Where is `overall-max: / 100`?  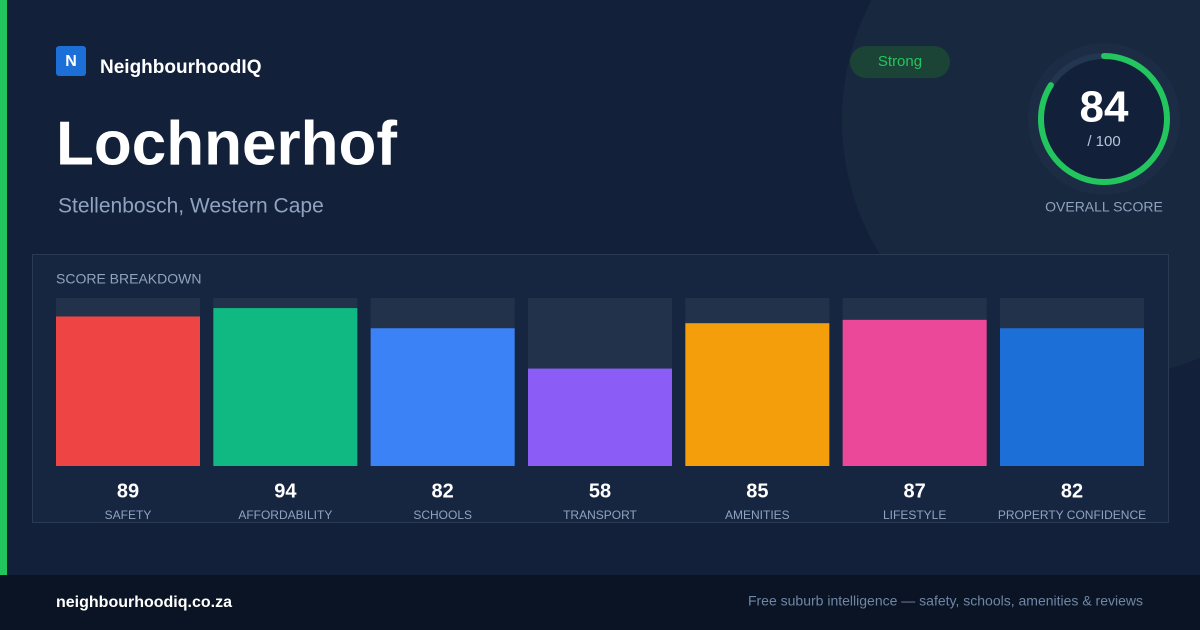
overall-max: / 100 is located at coordinates (1103, 141).